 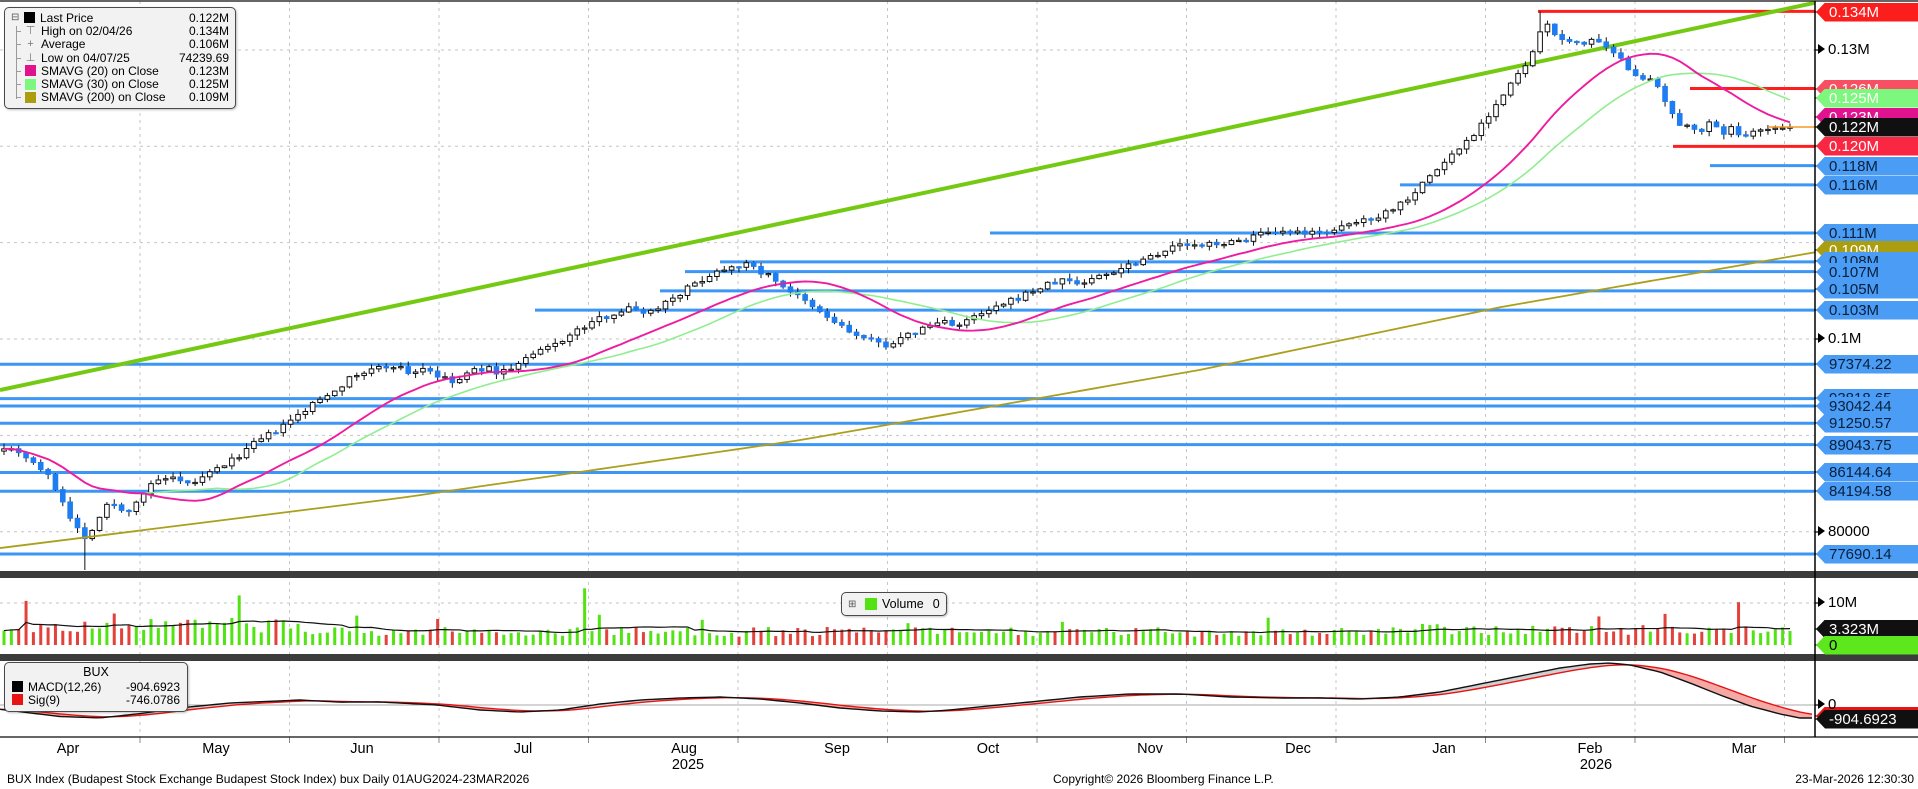 What do you see at coordinates (1867, 289) in the screenshot?
I see `axis-price-tag: 0.105M` at bounding box center [1867, 289].